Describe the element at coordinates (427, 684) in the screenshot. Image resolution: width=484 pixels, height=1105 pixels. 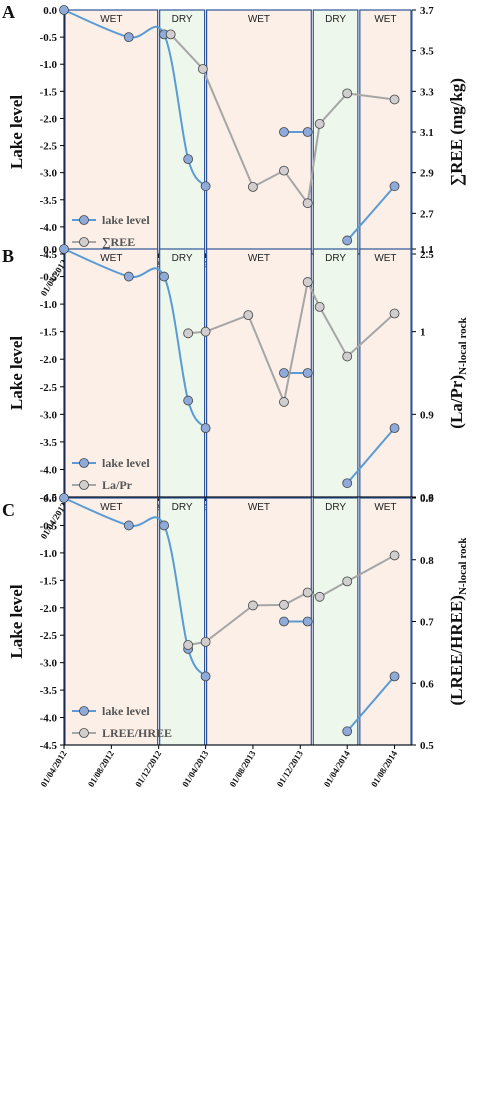
I see `y-right-tick-label: 0.6` at that location.